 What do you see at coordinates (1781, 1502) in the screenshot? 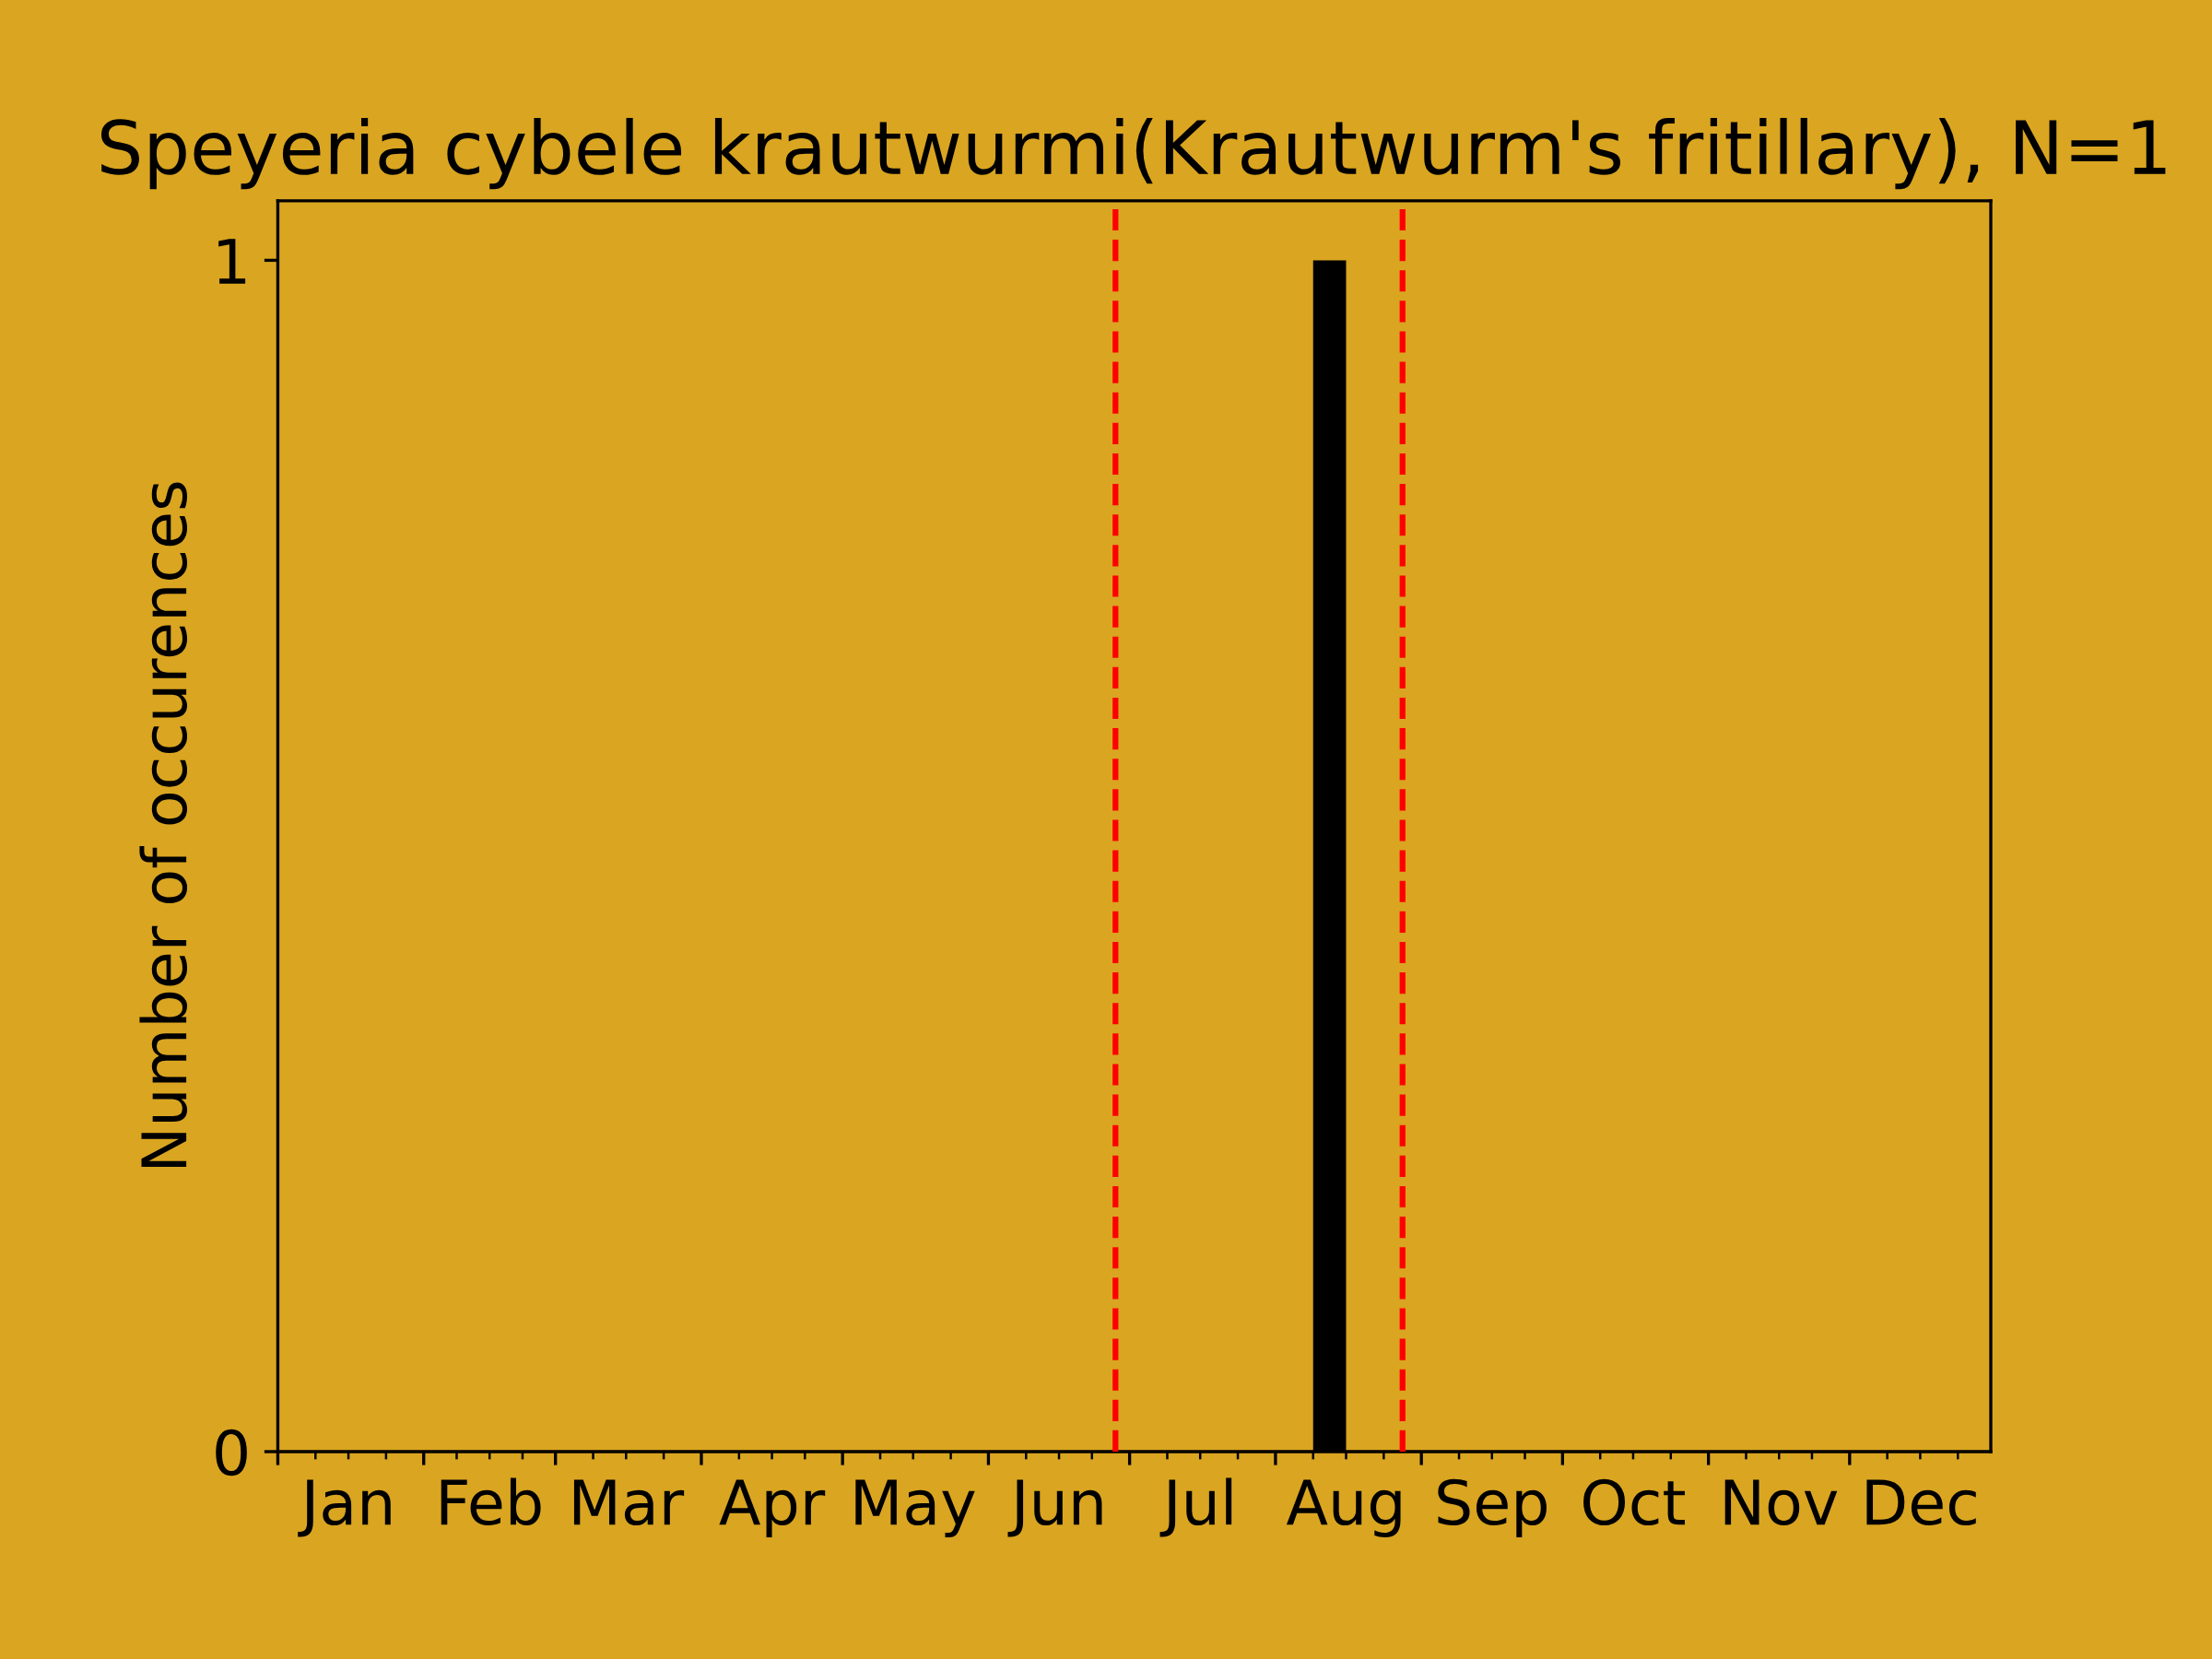
I see `x-tick-label: Nov` at bounding box center [1781, 1502].